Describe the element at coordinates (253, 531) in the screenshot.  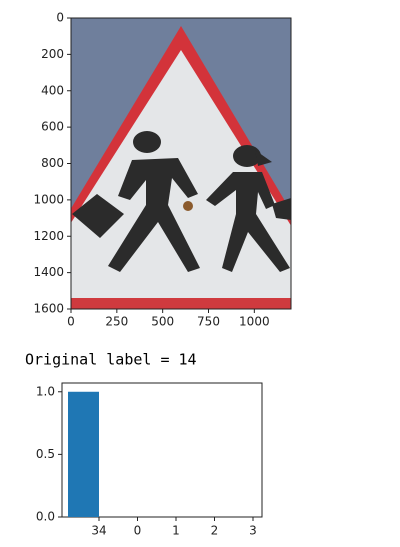
I see `x-tick-label: 3` at that location.